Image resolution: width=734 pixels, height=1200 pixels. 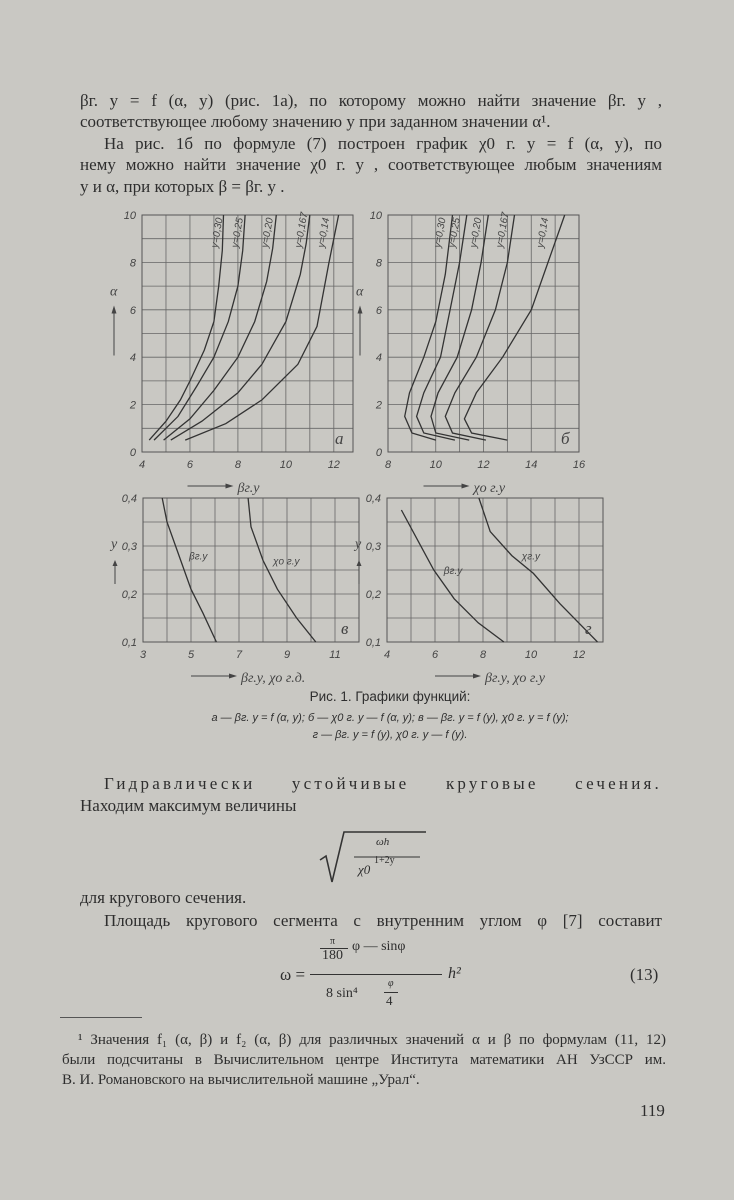 What do you see at coordinates (454, 973) in the screenshot?
I see `eq-rhs: h²` at bounding box center [454, 973].